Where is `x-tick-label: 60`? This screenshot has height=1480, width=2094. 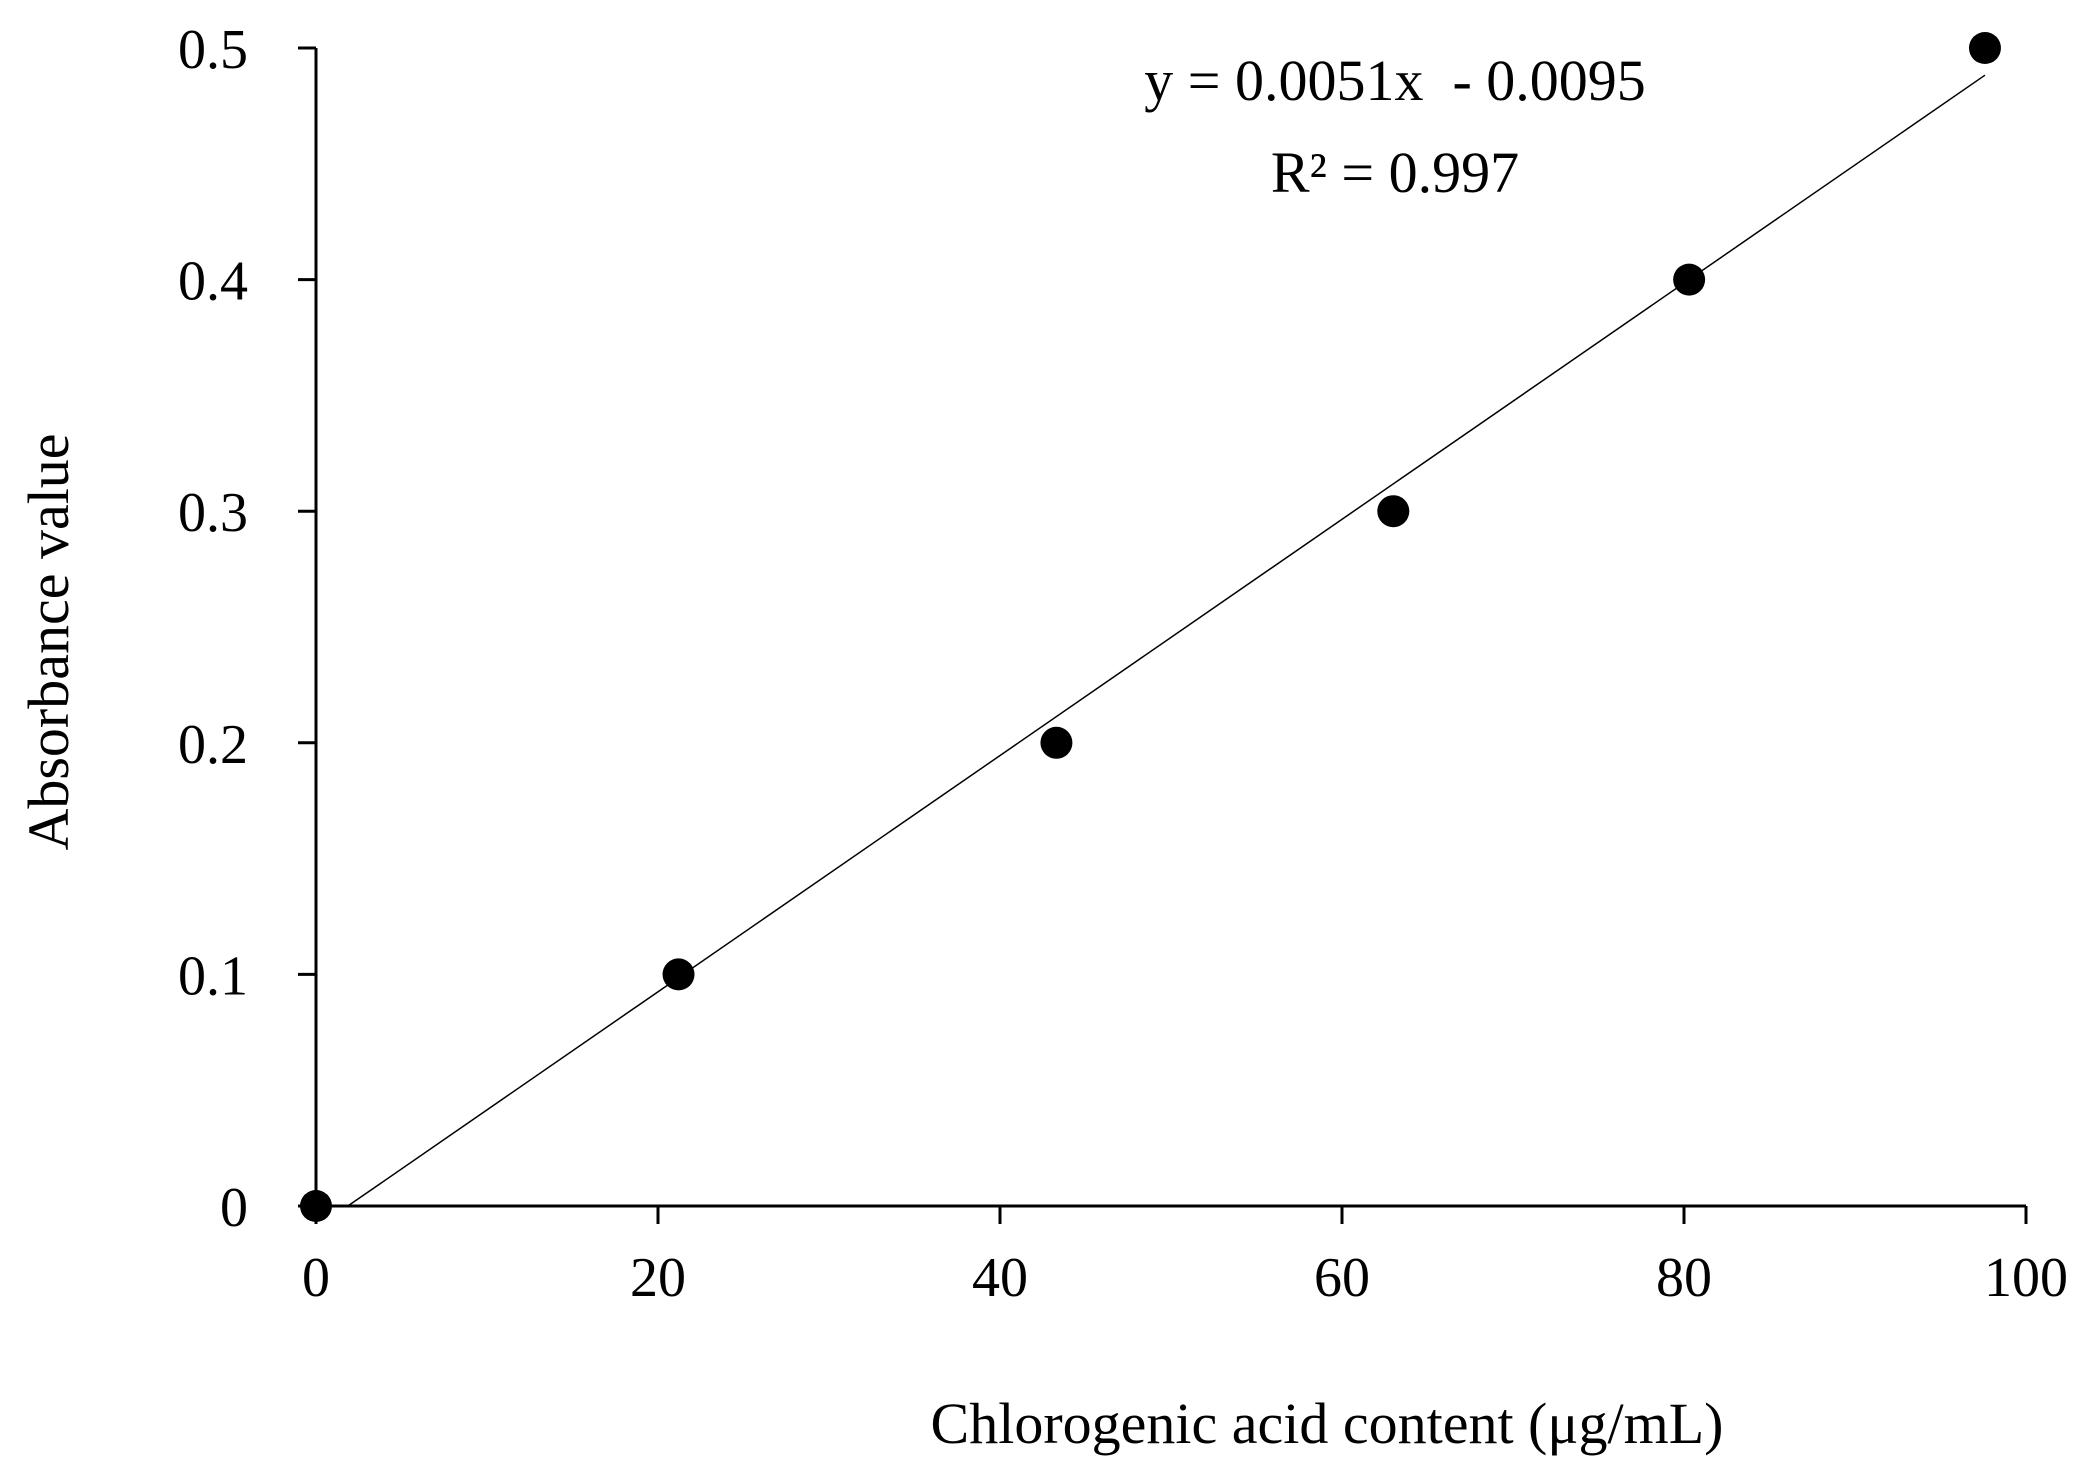
x-tick-label: 60 is located at coordinates (1342, 1278).